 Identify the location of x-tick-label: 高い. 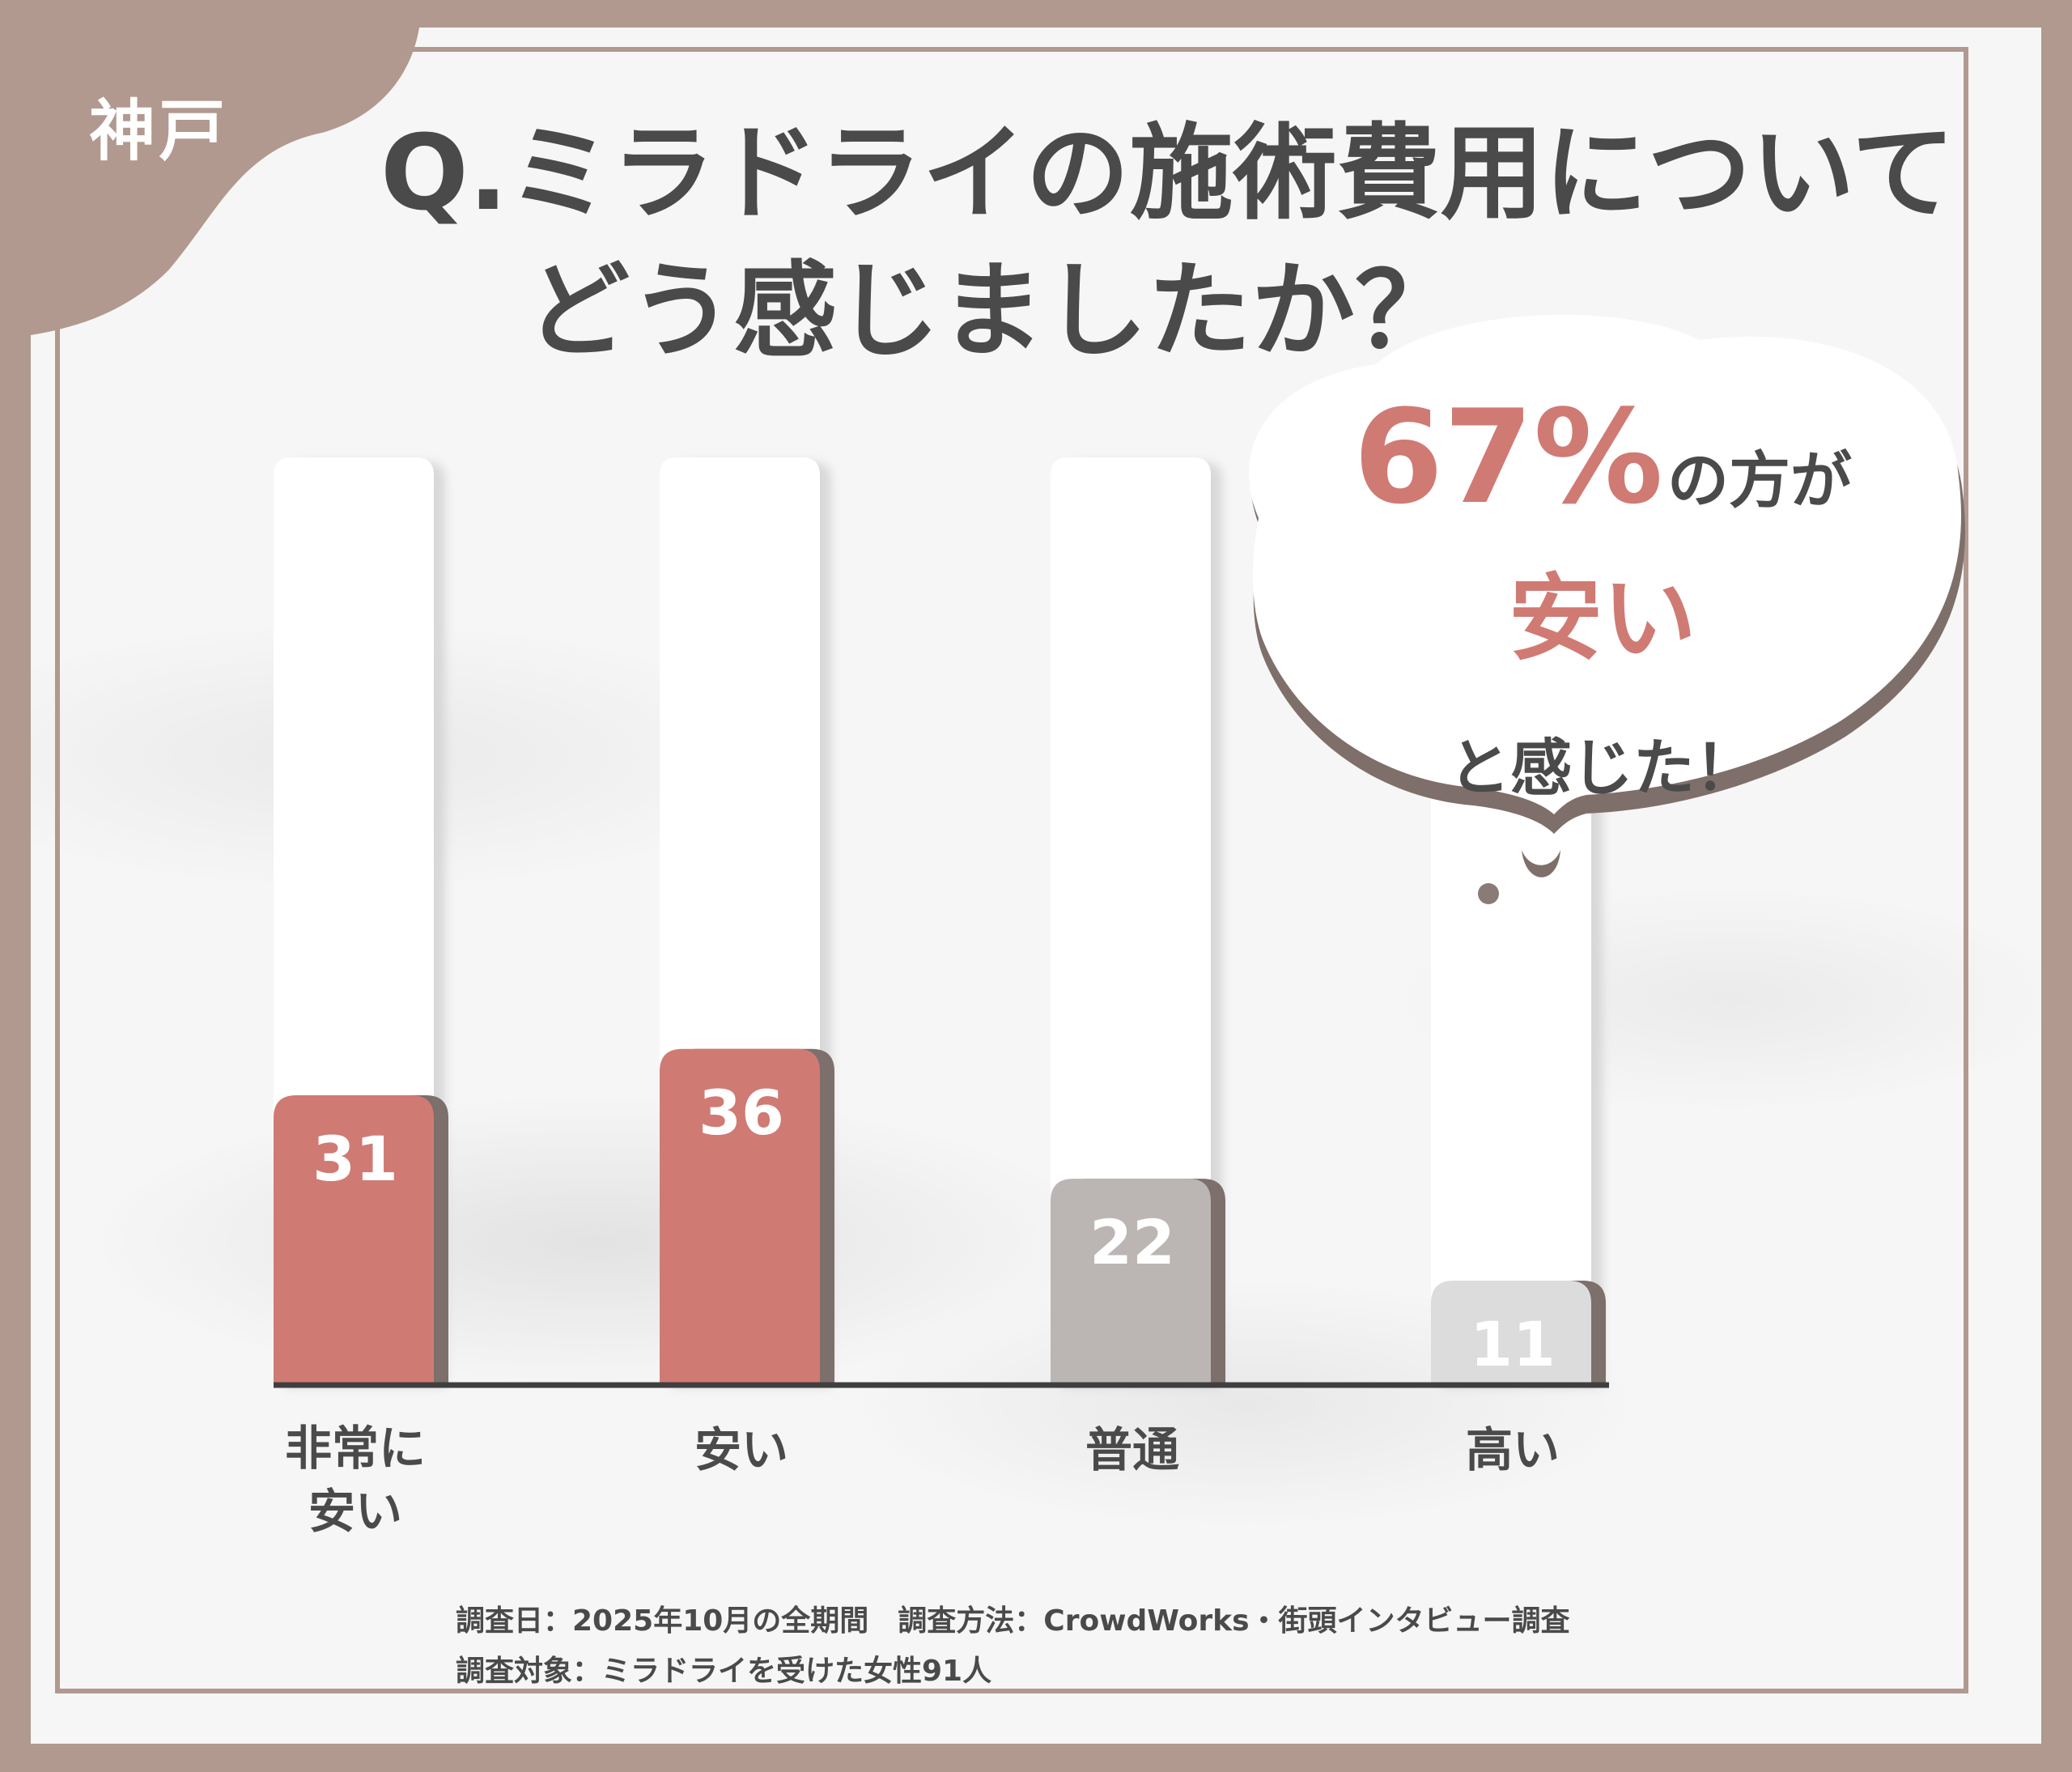
(1512, 1450).